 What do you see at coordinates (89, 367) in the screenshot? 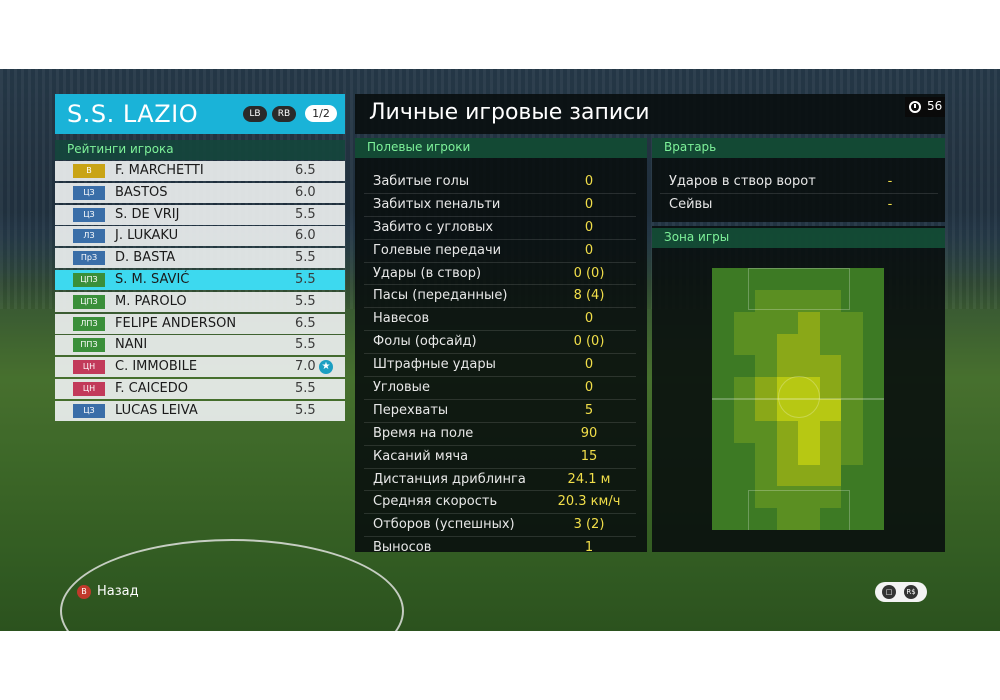
I see `position-badge: ЦН` at bounding box center [89, 367].